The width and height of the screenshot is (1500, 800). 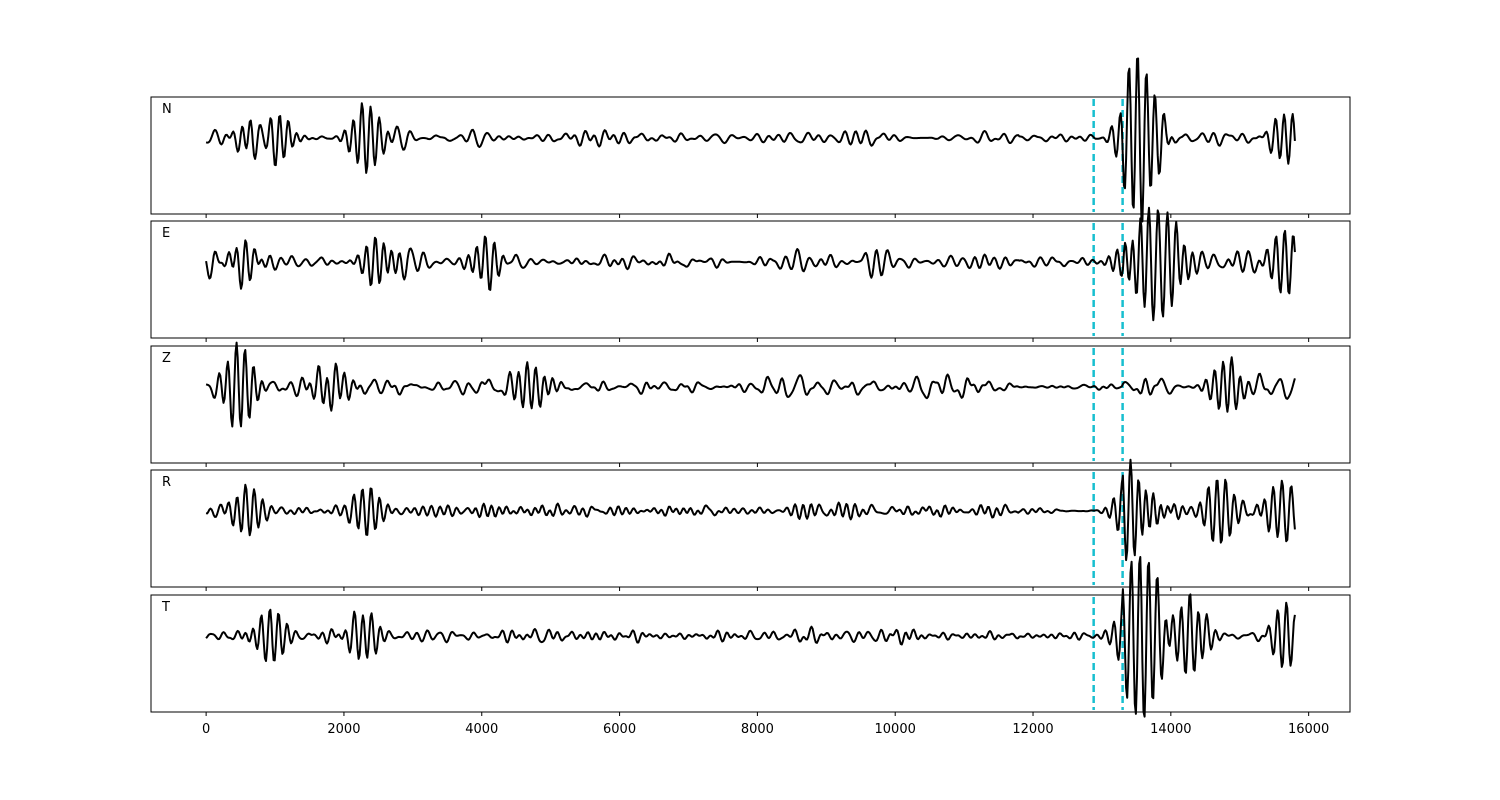 I want to click on x-tick-label: 14000, so click(x=1170, y=729).